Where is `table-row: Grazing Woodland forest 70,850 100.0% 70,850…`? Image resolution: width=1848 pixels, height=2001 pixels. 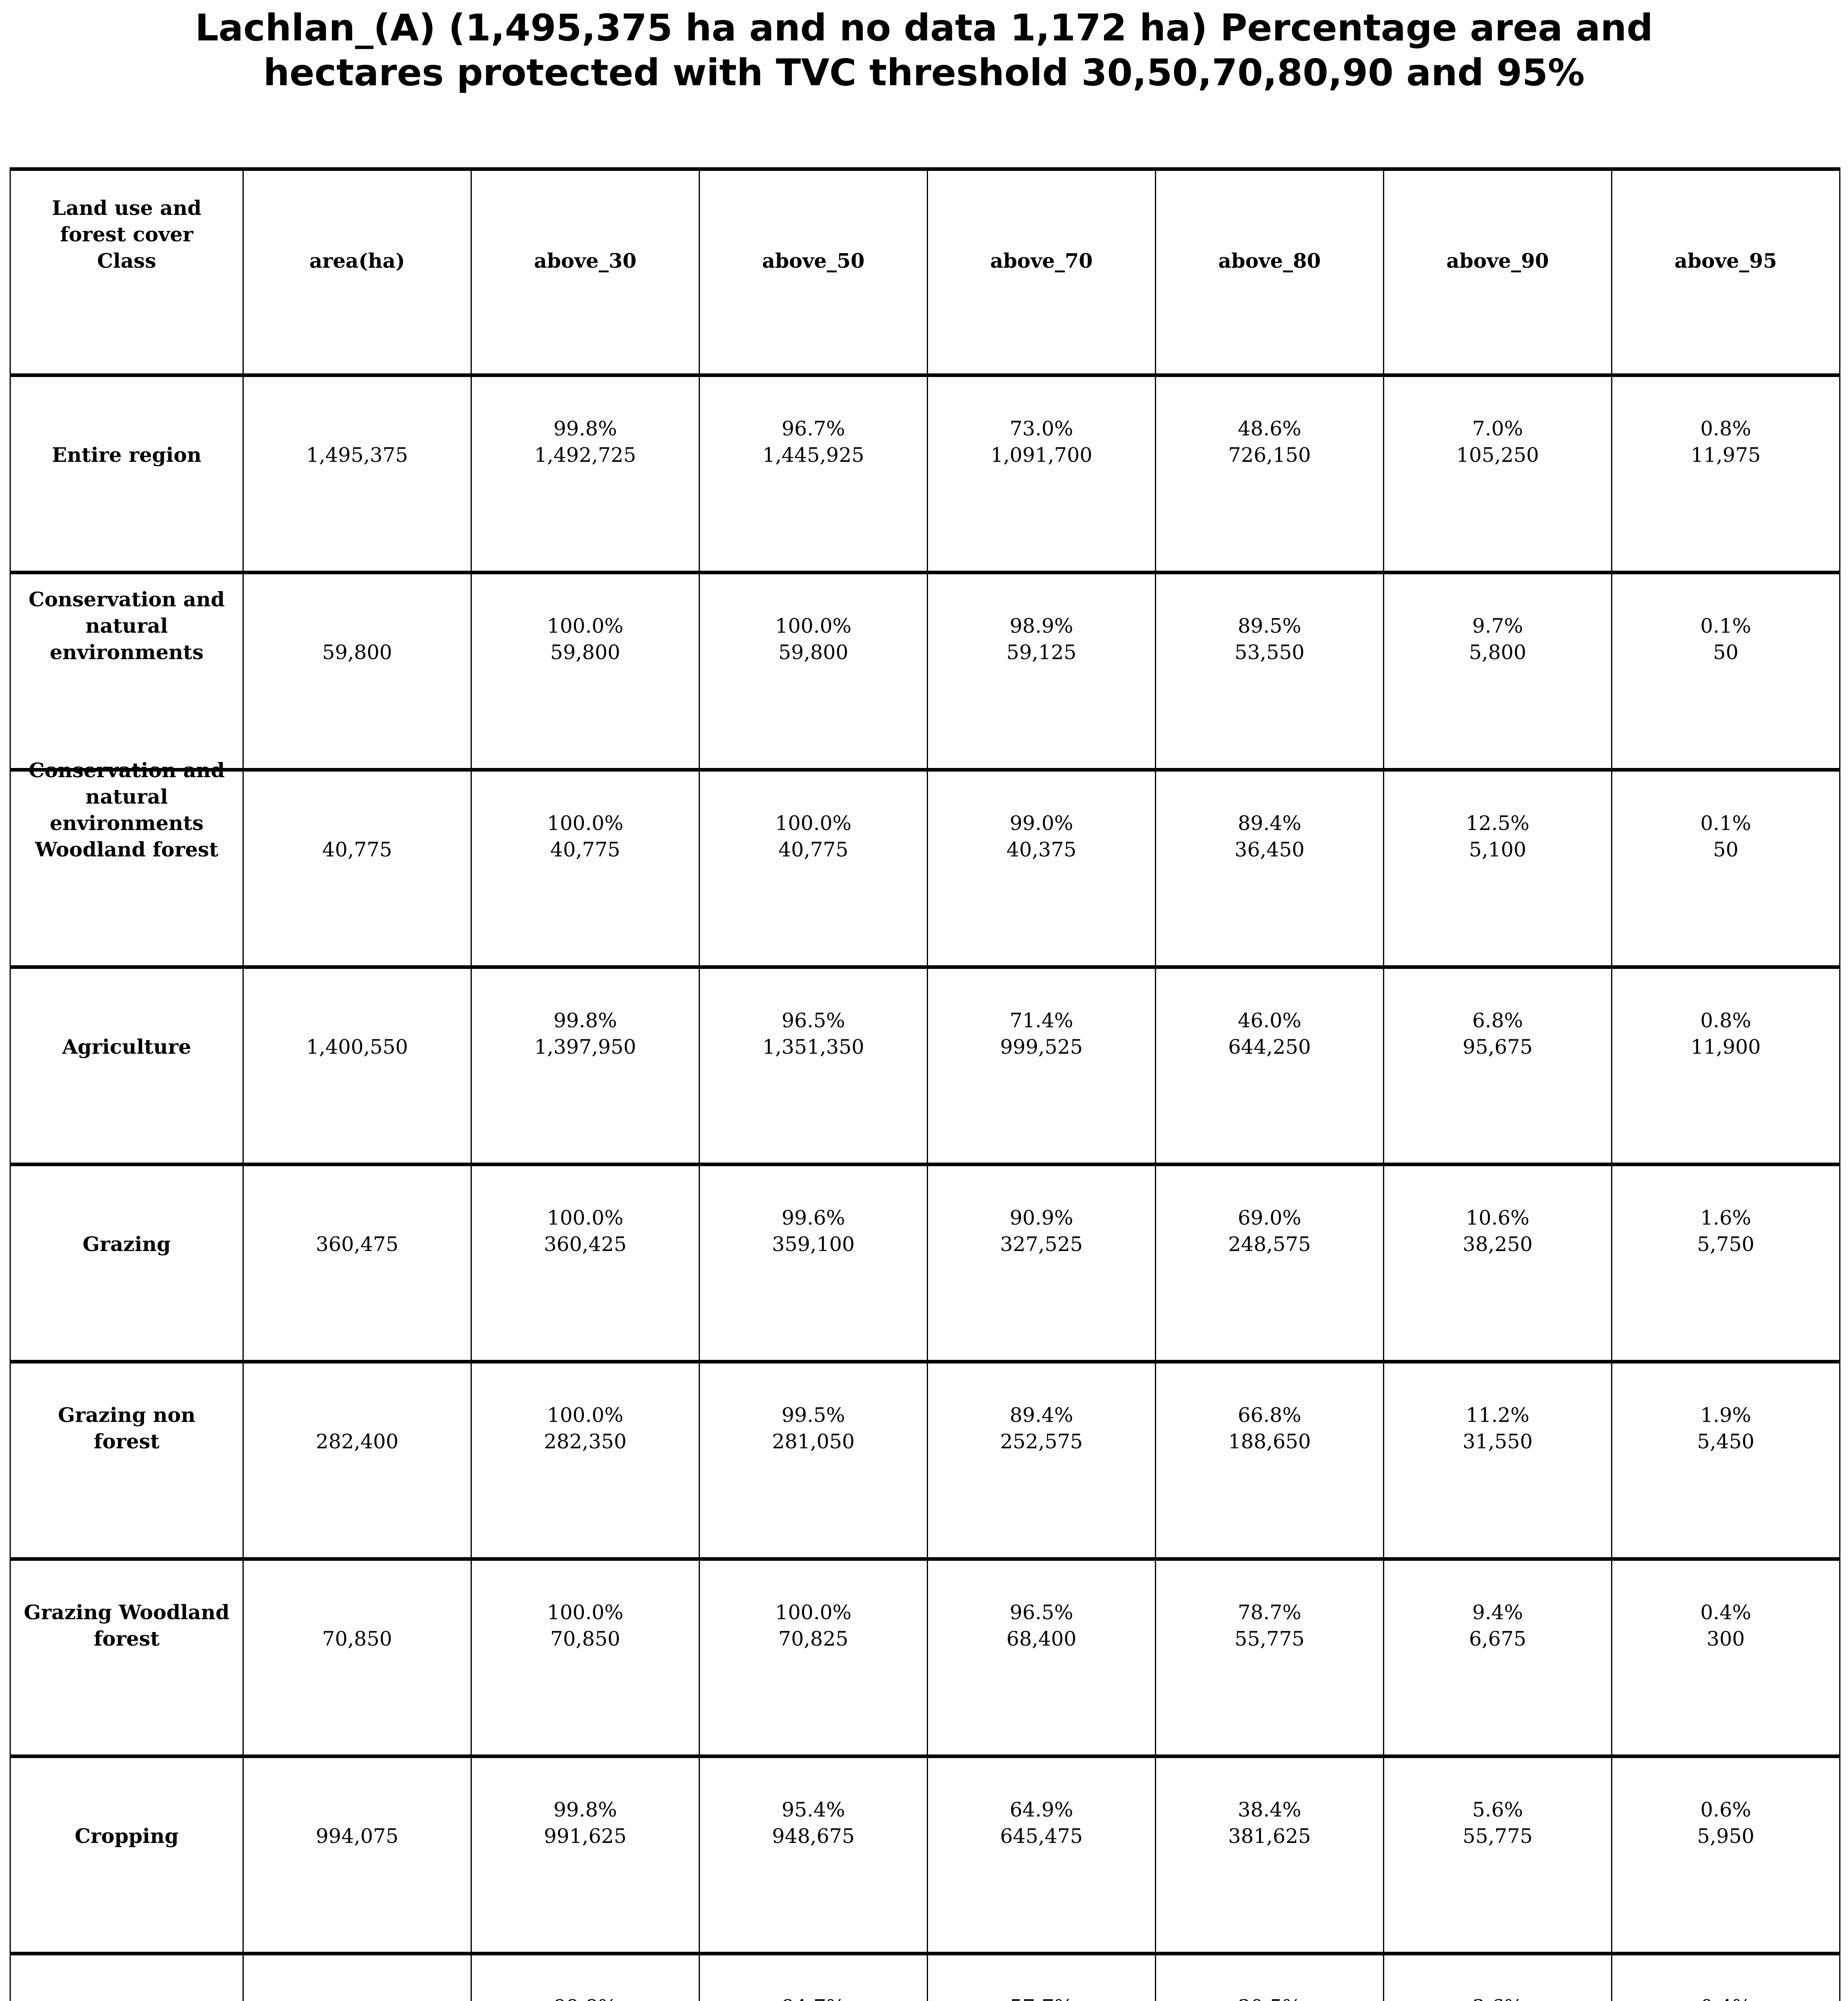 table-row: Grazing Woodland forest 70,850 100.0% 70,850… is located at coordinates (925, 1659).